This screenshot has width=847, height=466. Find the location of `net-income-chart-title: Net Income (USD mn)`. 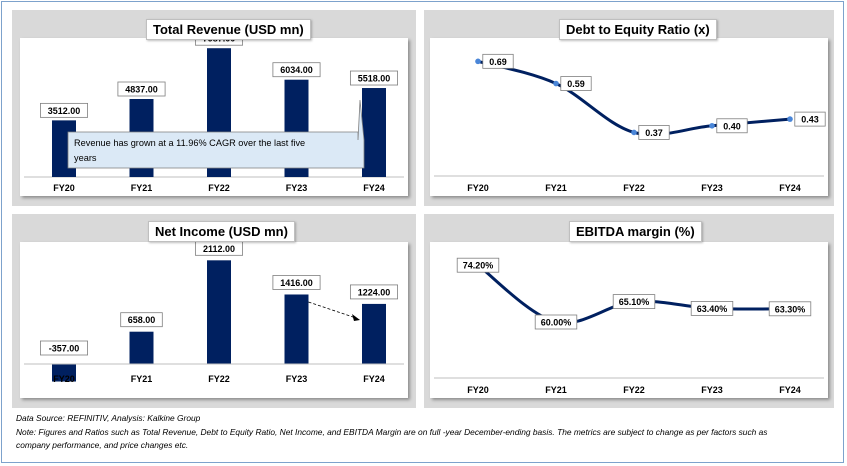

net-income-chart-title: Net Income (USD mn) is located at coordinates (221, 231).